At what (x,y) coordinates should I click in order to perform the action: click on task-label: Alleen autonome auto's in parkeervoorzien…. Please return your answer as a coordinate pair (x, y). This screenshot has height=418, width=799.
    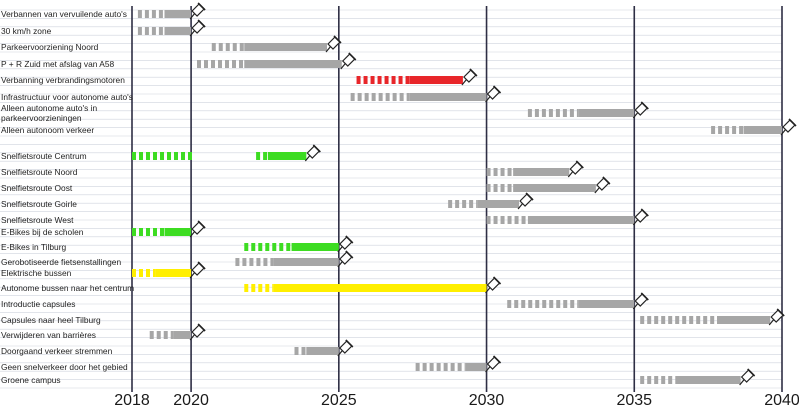
    Looking at the image, I should click on (49, 113).